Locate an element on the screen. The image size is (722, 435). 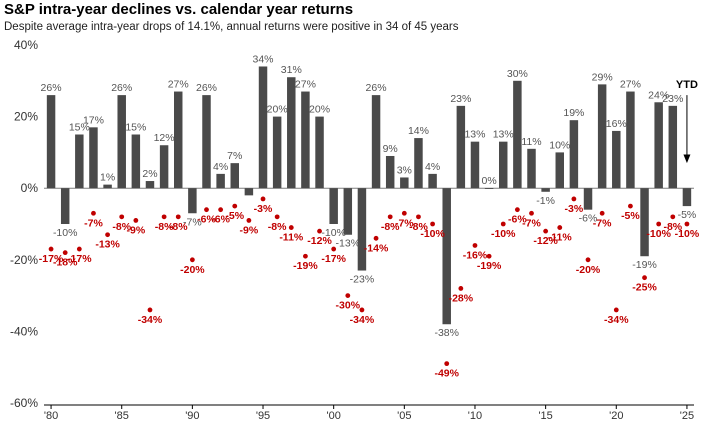
bar-value-label: 16% is located at coordinates (616, 124).